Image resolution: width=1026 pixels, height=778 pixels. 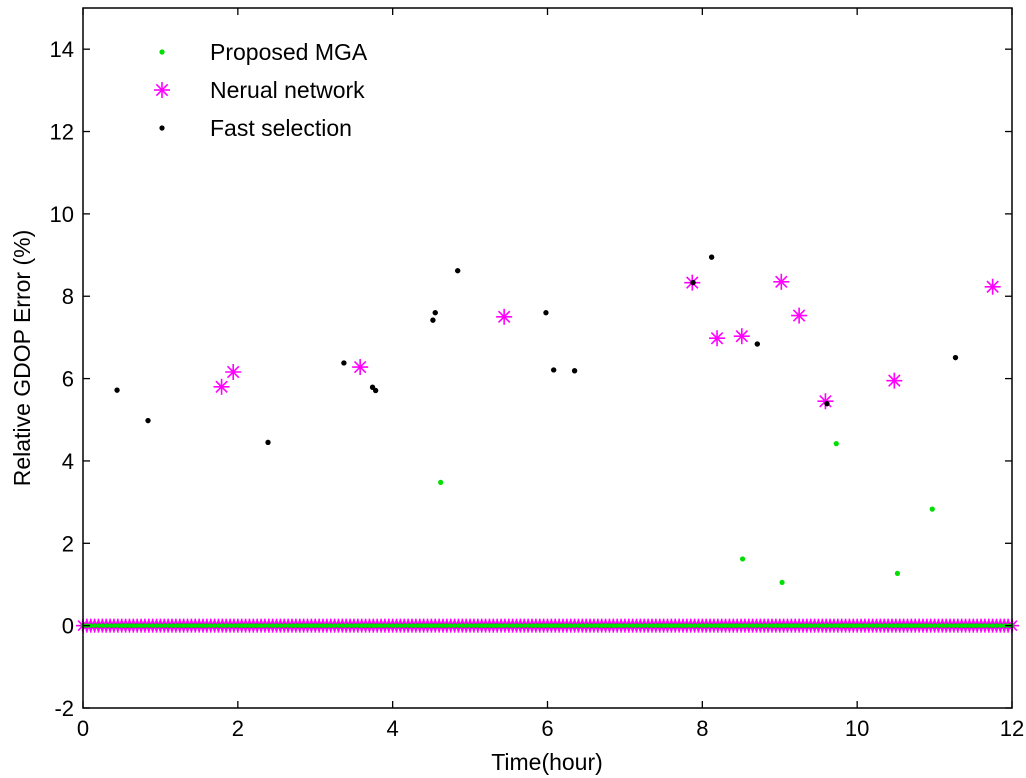 I want to click on baseline-markers, so click(x=547, y=625).